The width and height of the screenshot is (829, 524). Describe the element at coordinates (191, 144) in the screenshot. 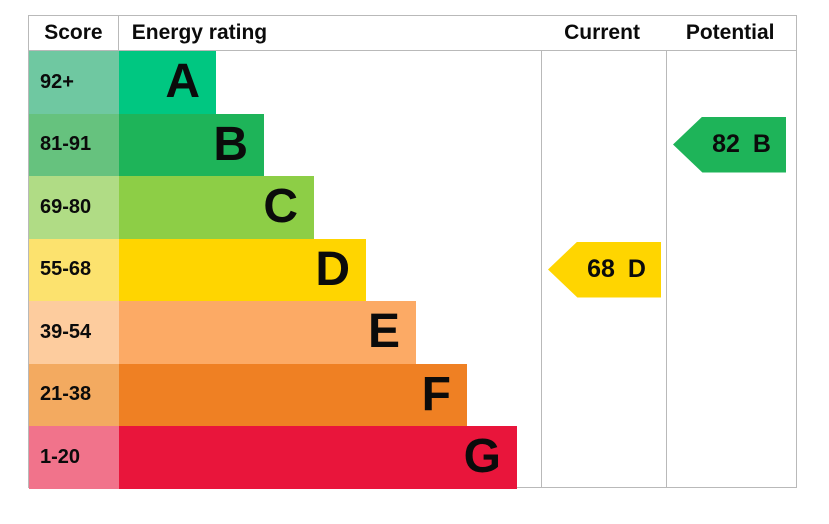

I see `band-bar: B` at that location.